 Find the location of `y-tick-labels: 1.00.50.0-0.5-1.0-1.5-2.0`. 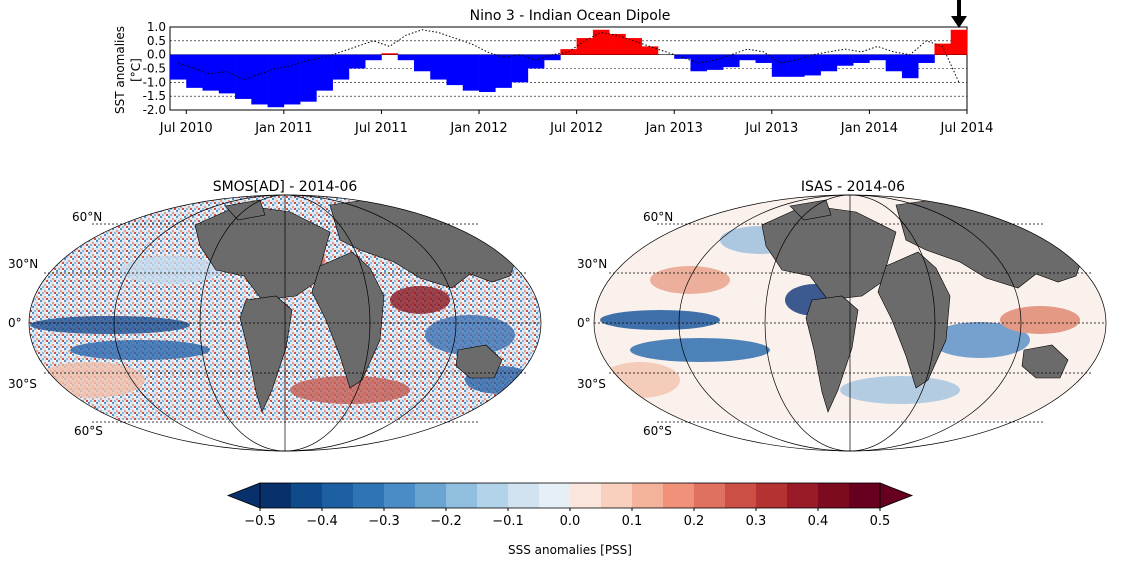

y-tick-labels: 1.00.50.0-0.5-1.0-1.5-2.0 is located at coordinates (154, 68).